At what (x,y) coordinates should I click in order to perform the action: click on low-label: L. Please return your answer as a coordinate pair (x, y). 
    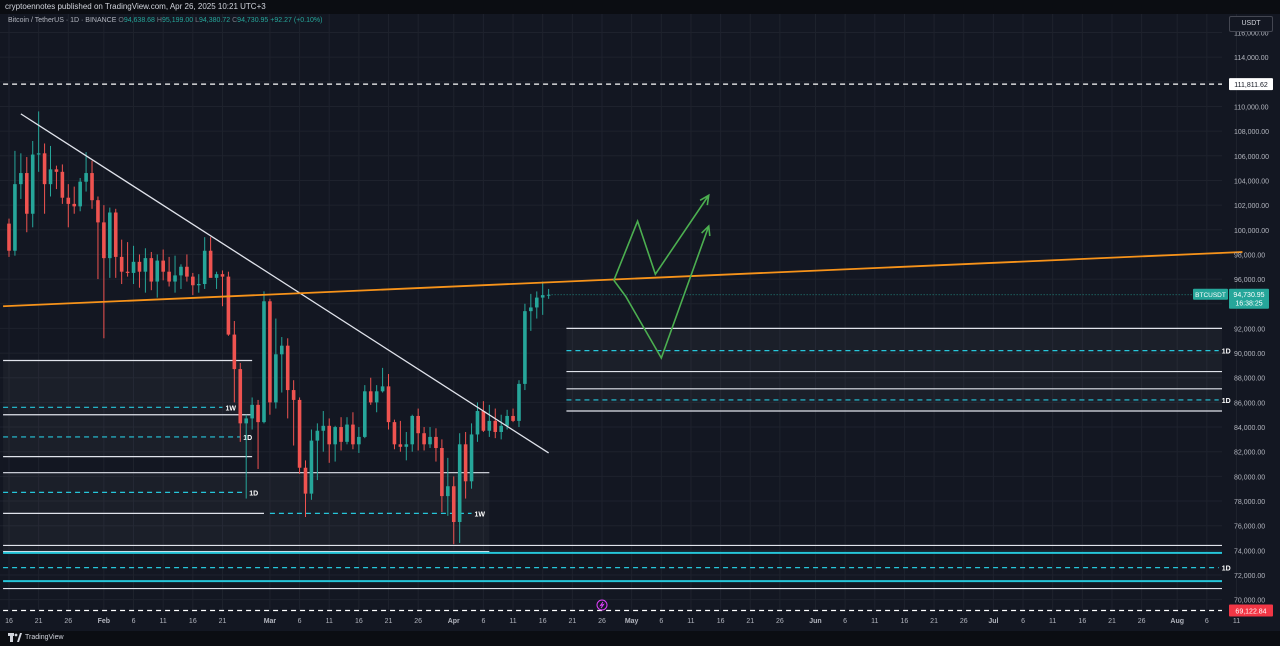
    Looking at the image, I should click on (197, 20).